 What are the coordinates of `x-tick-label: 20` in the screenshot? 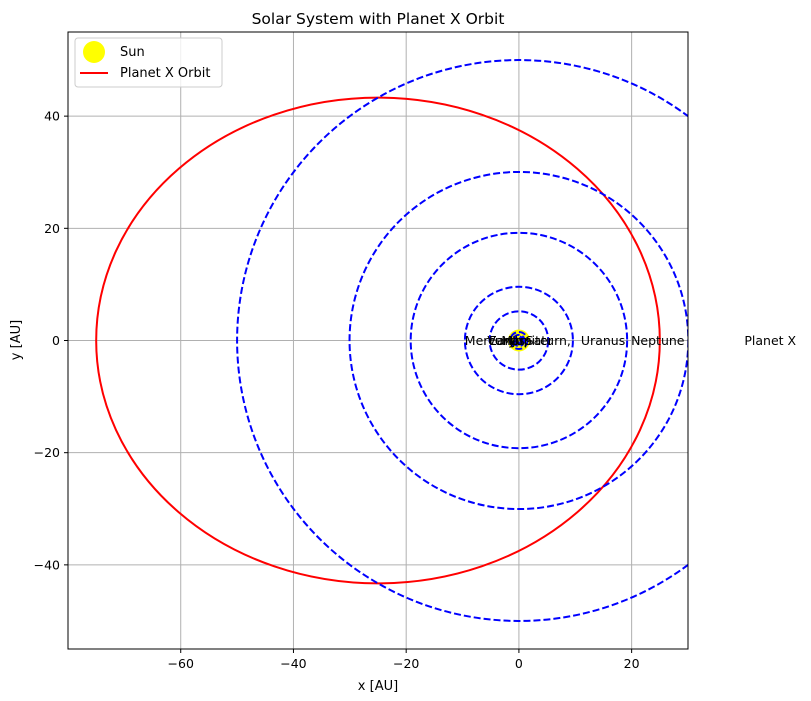 It's located at (632, 663).